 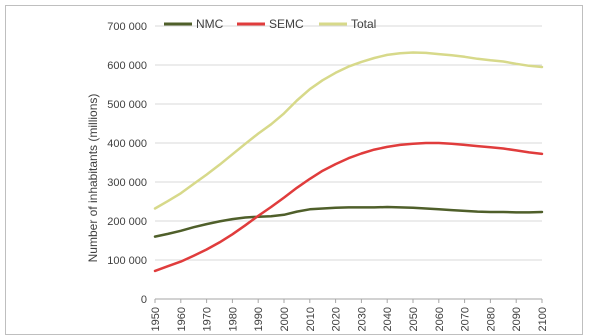 What do you see at coordinates (543, 319) in the screenshot?
I see `x-tick-label: 2100` at bounding box center [543, 319].